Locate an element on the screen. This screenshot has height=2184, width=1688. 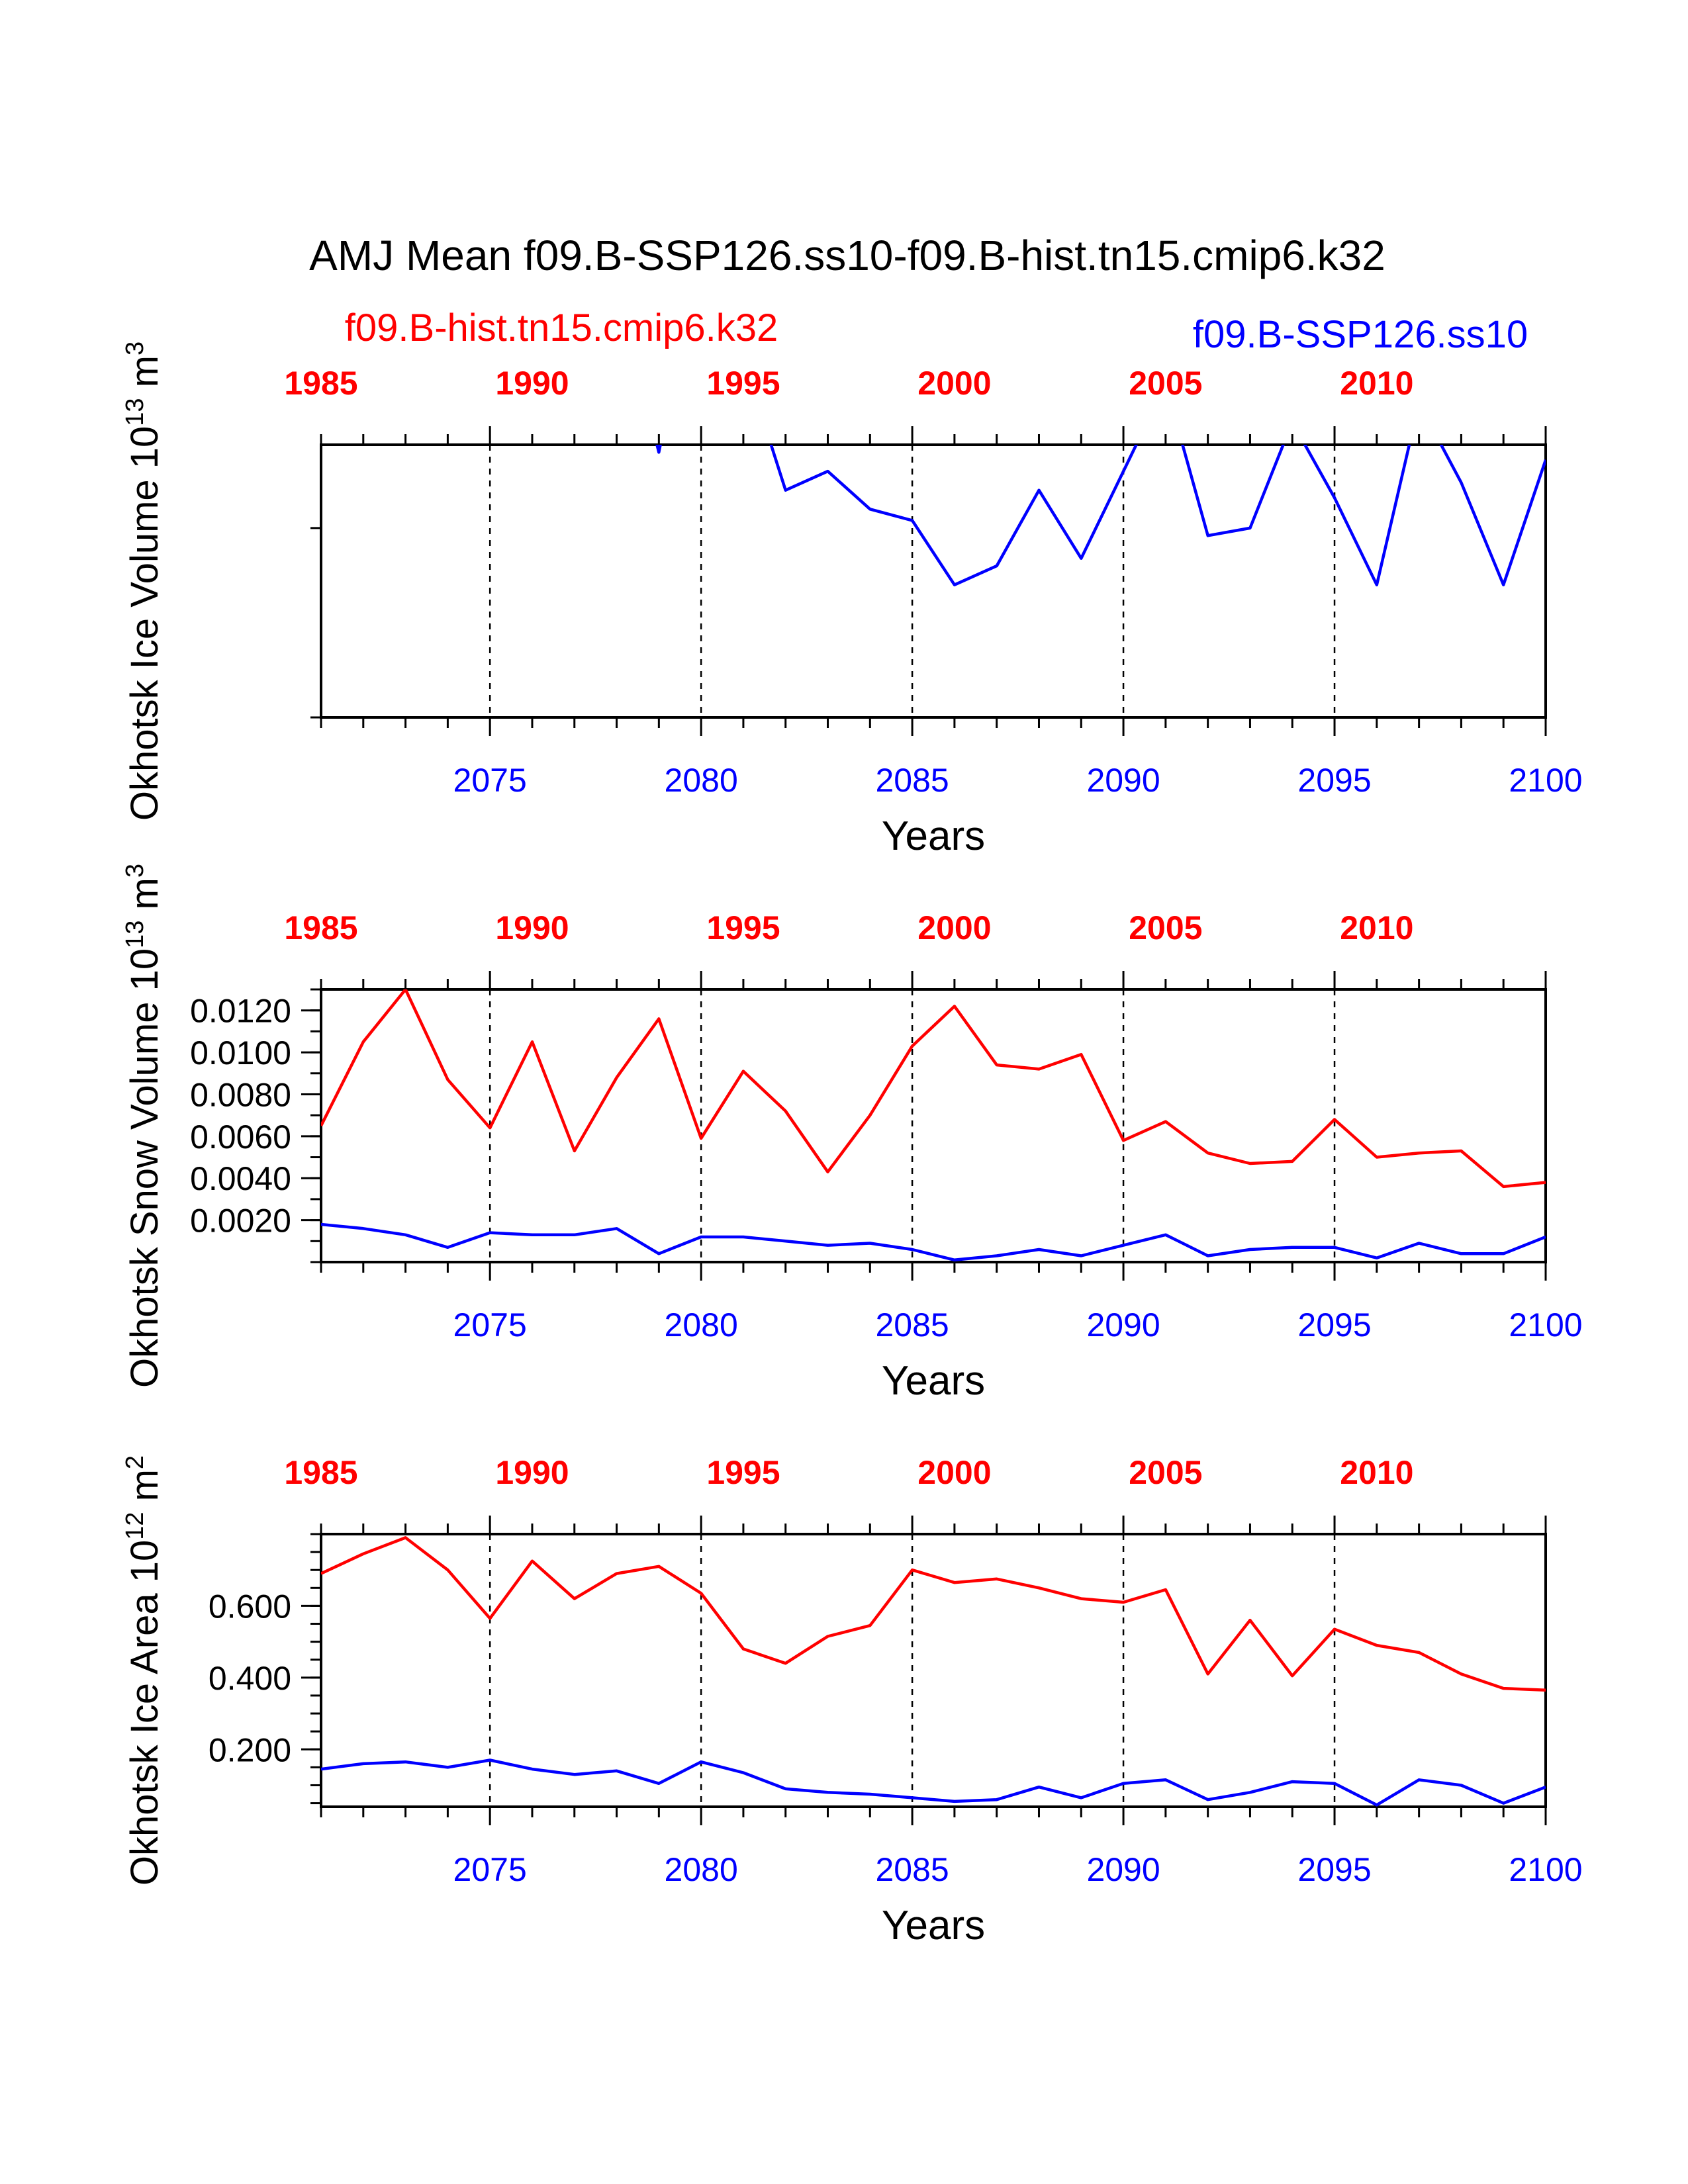
y-tick-label: 0.0080 is located at coordinates (240, 1094).